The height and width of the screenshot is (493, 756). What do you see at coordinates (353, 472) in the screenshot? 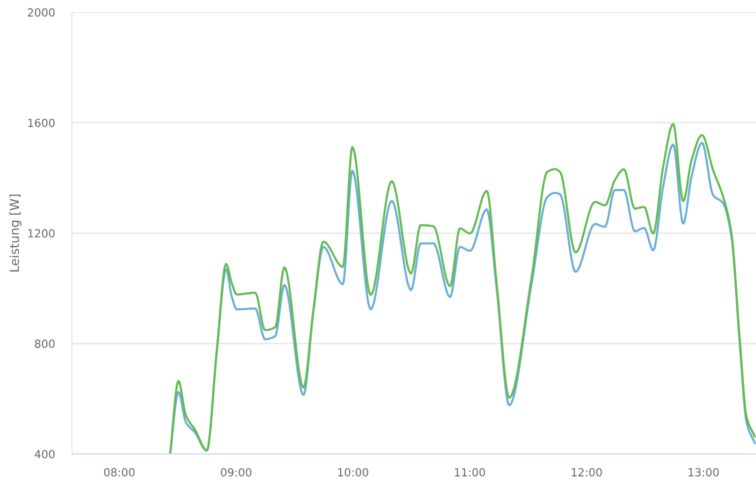
I see `x-tick-label: 10:00` at bounding box center [353, 472].